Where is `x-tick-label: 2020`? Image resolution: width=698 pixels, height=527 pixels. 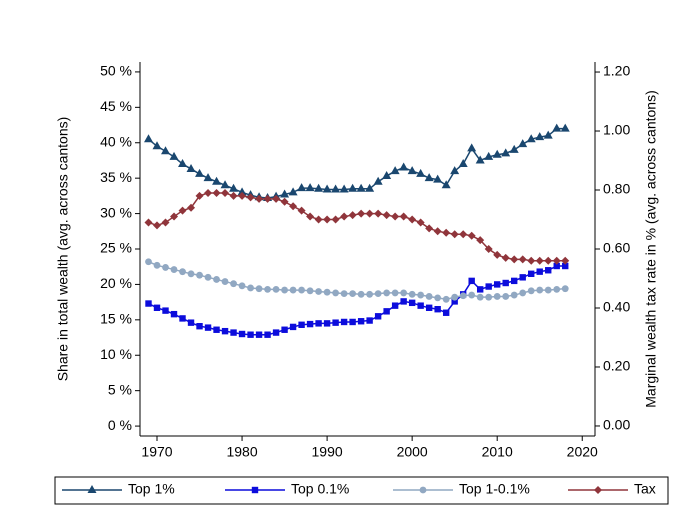
x-tick-label: 2020 is located at coordinates (582, 452).